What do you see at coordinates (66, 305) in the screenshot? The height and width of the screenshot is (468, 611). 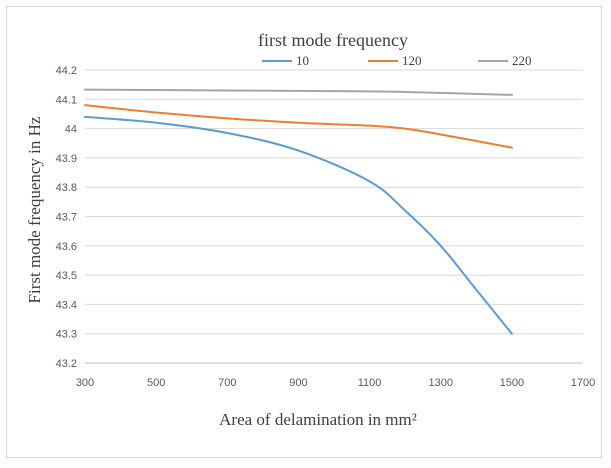 I see `y-tick-label: 43.4` at bounding box center [66, 305].